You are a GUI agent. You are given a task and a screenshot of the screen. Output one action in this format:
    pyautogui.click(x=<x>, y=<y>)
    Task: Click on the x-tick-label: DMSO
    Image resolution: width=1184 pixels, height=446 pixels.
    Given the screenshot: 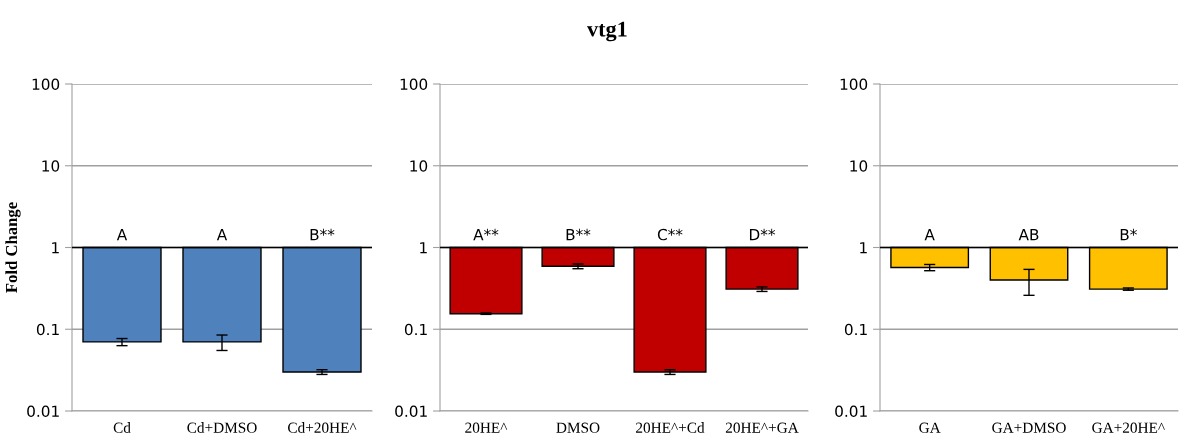 What is the action you would take?
    pyautogui.click(x=578, y=427)
    